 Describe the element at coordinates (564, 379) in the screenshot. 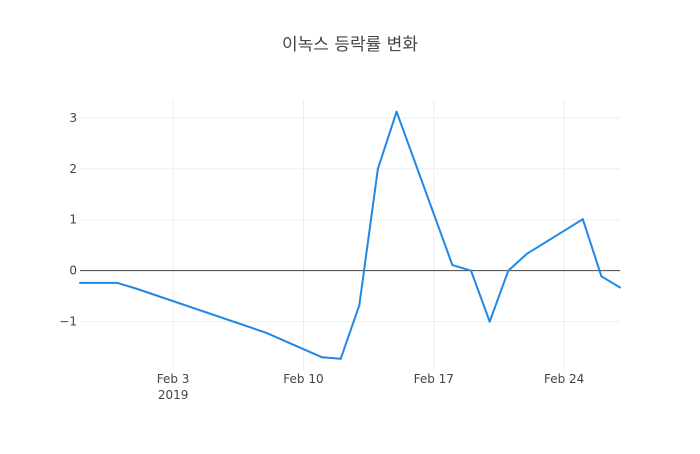

I see `x-tick-label: Feb 24` at that location.